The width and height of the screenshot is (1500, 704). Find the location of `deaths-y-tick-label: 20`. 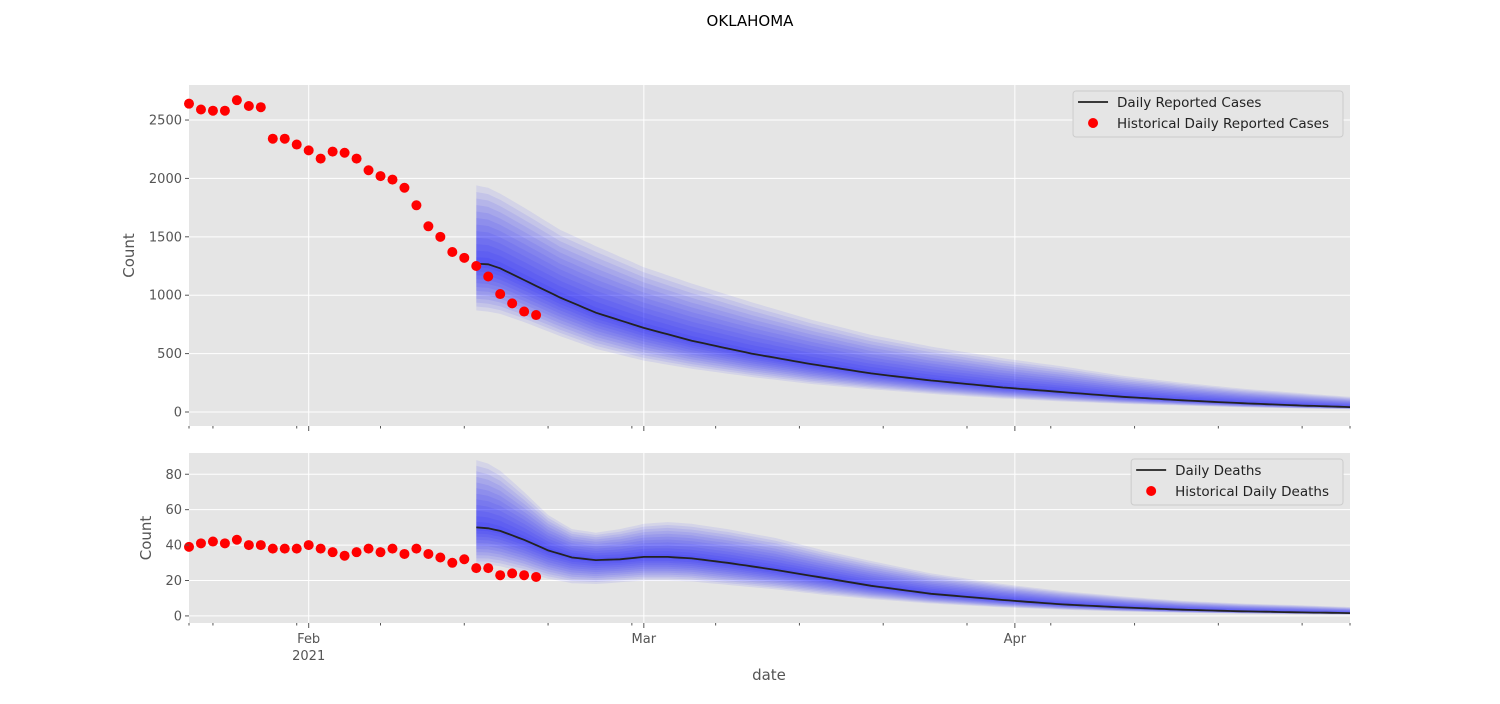

deaths-y-tick-label: 20 is located at coordinates (173, 581).